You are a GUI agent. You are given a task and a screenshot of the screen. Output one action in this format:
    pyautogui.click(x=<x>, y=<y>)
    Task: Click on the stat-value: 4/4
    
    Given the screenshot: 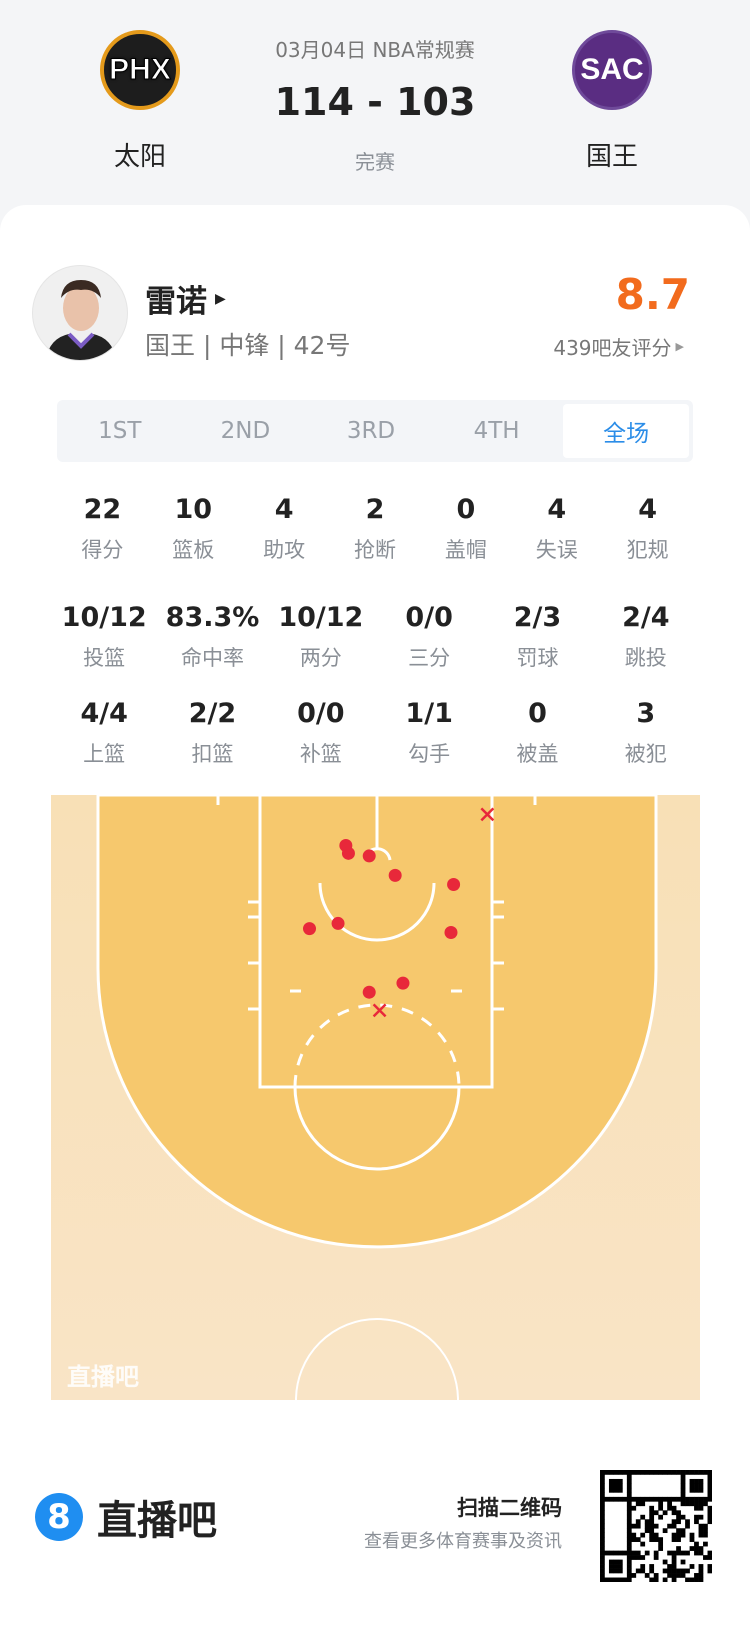 What is the action you would take?
    pyautogui.click(x=104, y=713)
    